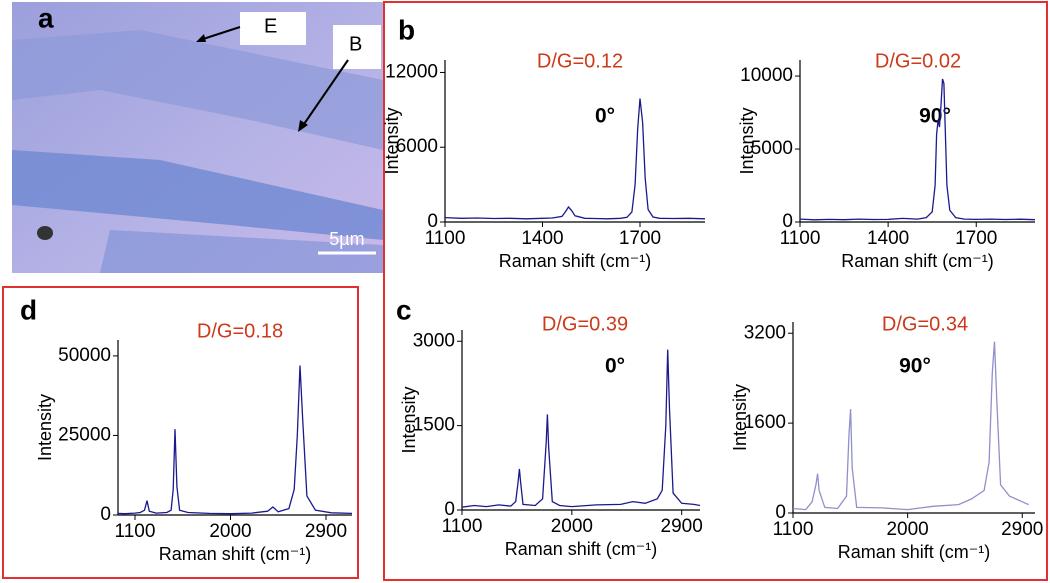 The image size is (1050, 583). Describe the element at coordinates (434, 425) in the screenshot. I see `y-tick-label: 1500` at that location.